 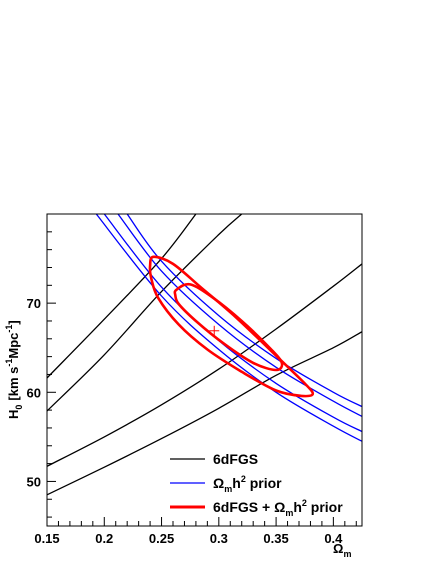 What do you see at coordinates (228, 489) in the screenshot?
I see `legend-prior-sub: m` at bounding box center [228, 489].